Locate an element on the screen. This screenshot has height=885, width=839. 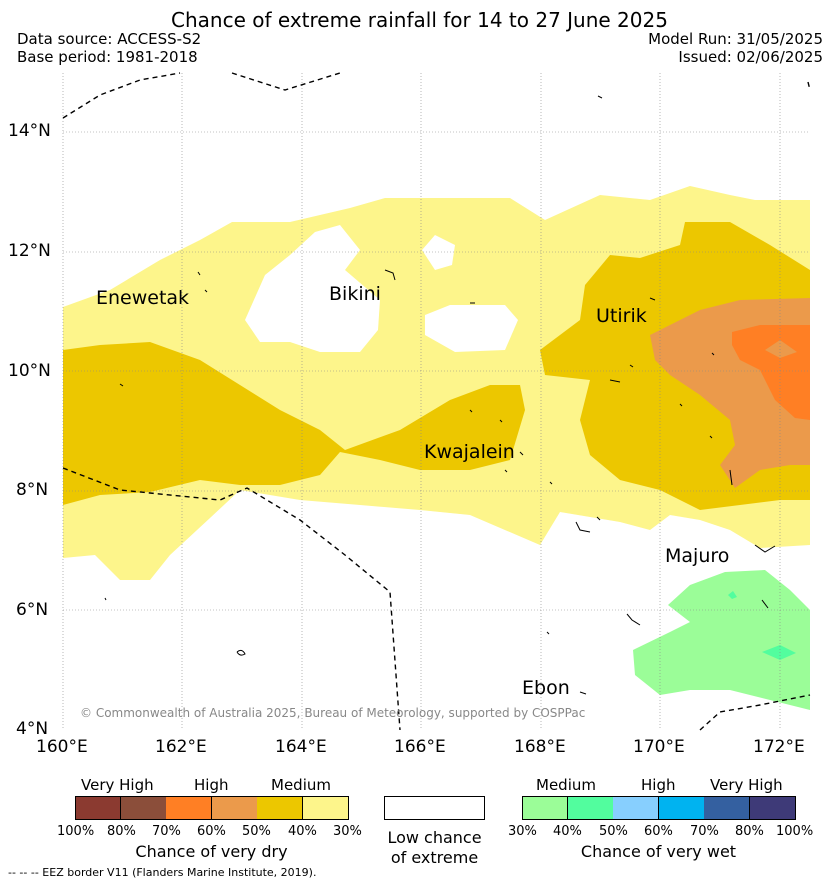
lon-label-168e: 168°E is located at coordinates (540, 747).